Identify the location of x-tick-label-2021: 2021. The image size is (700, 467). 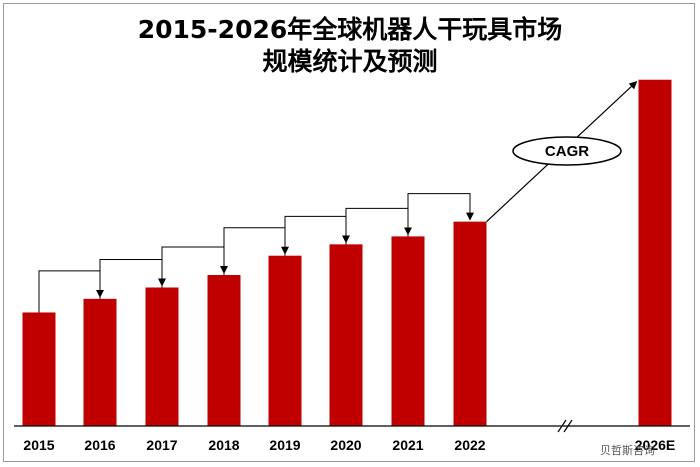
(407, 445).